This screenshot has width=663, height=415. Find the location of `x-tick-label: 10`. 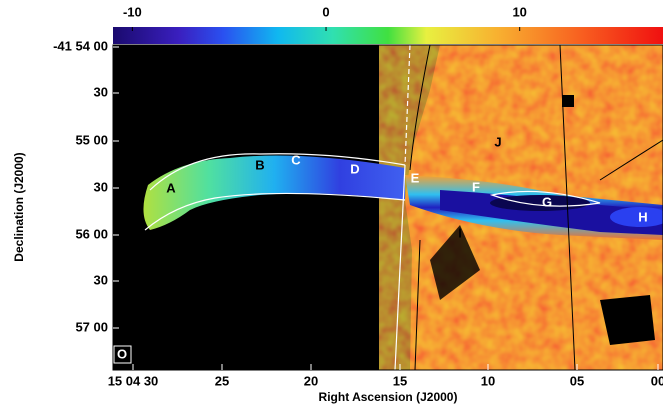

x-tick-label: 10 is located at coordinates (488, 380).